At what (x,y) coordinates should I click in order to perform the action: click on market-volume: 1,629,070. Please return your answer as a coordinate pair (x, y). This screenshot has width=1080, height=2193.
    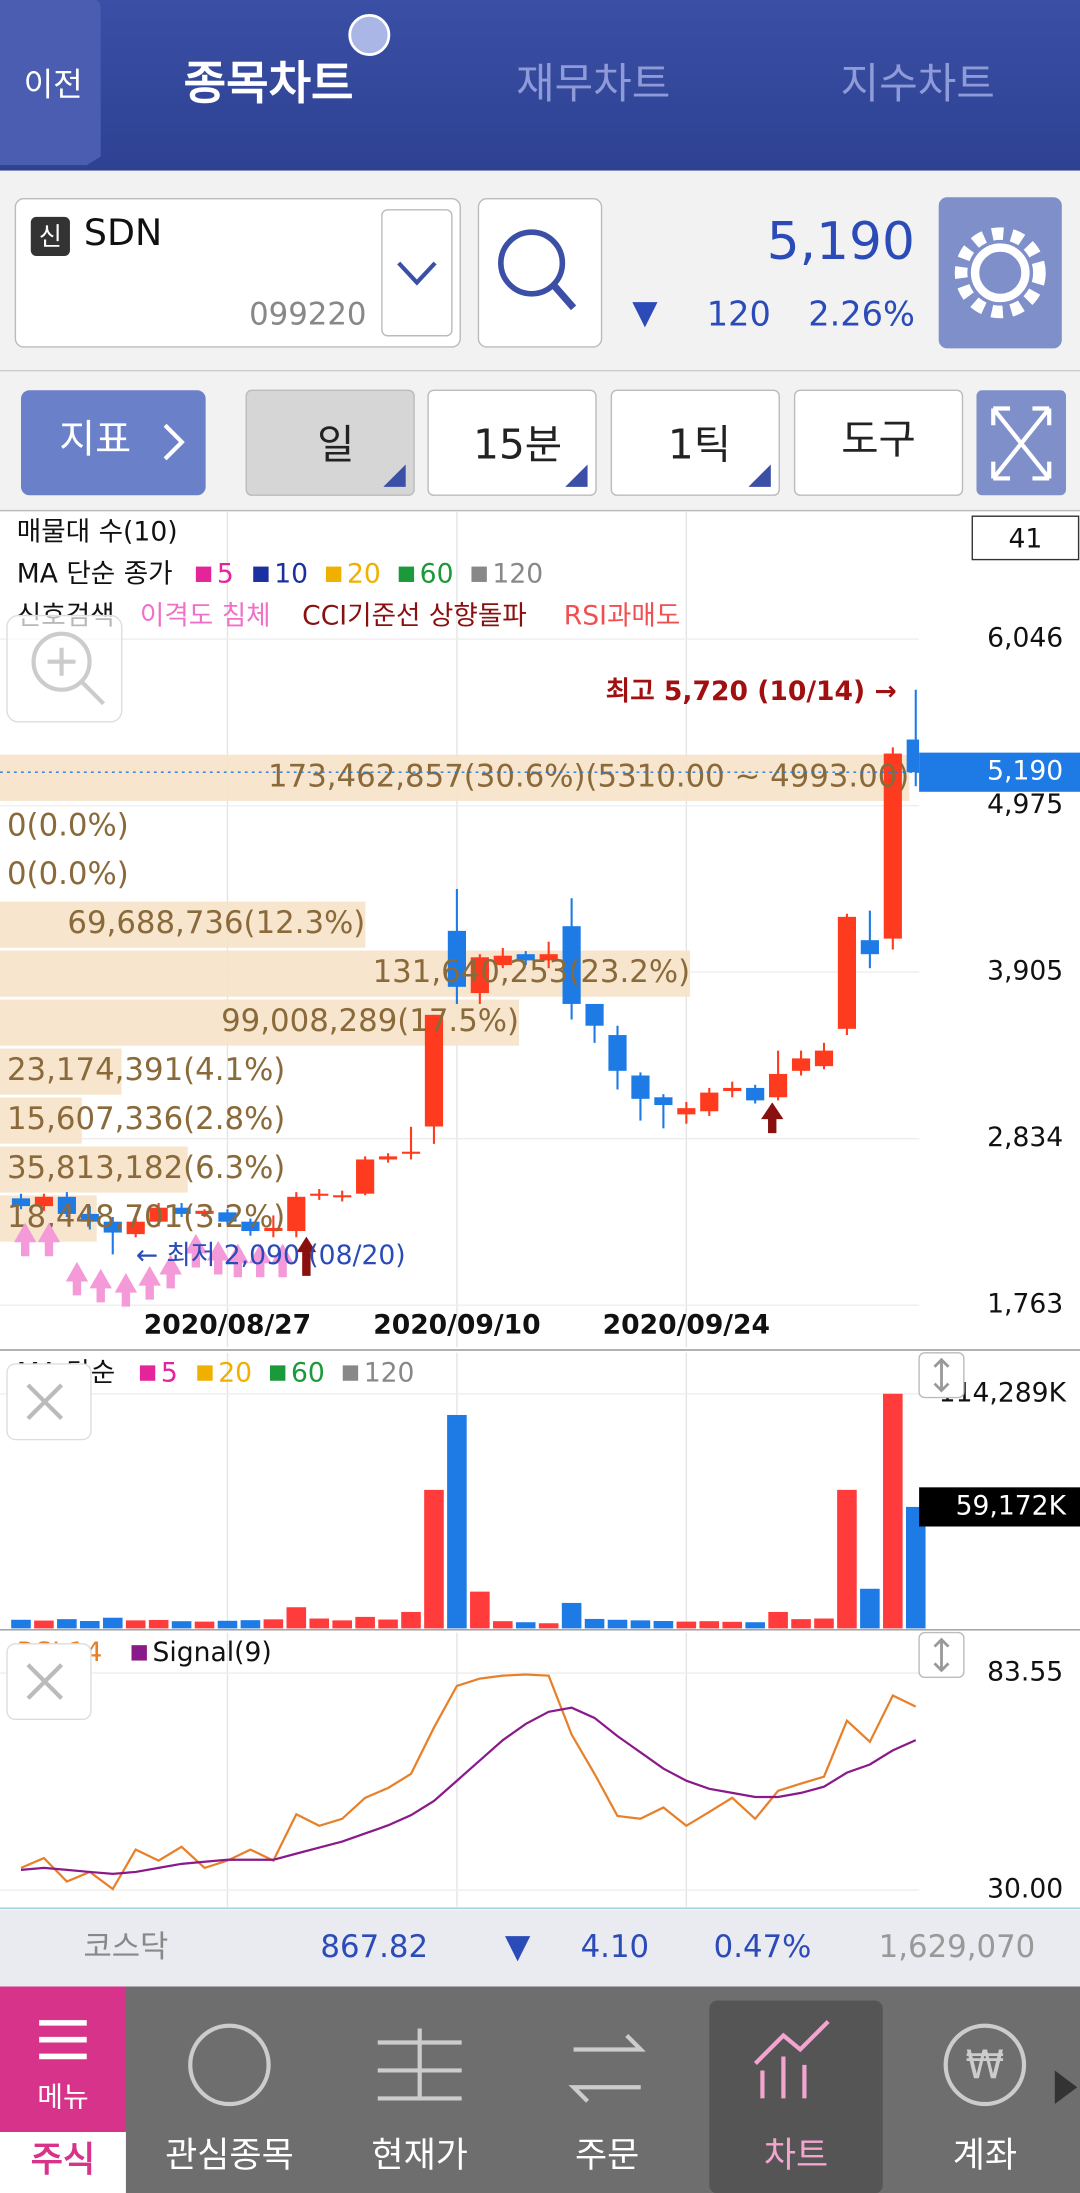
    Looking at the image, I should click on (957, 1947).